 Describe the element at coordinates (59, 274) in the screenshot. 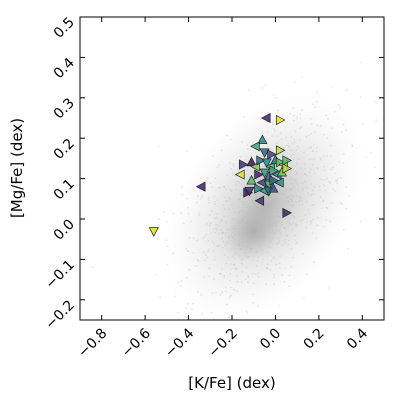

I see `y-tick-label: −0.1` at that location.